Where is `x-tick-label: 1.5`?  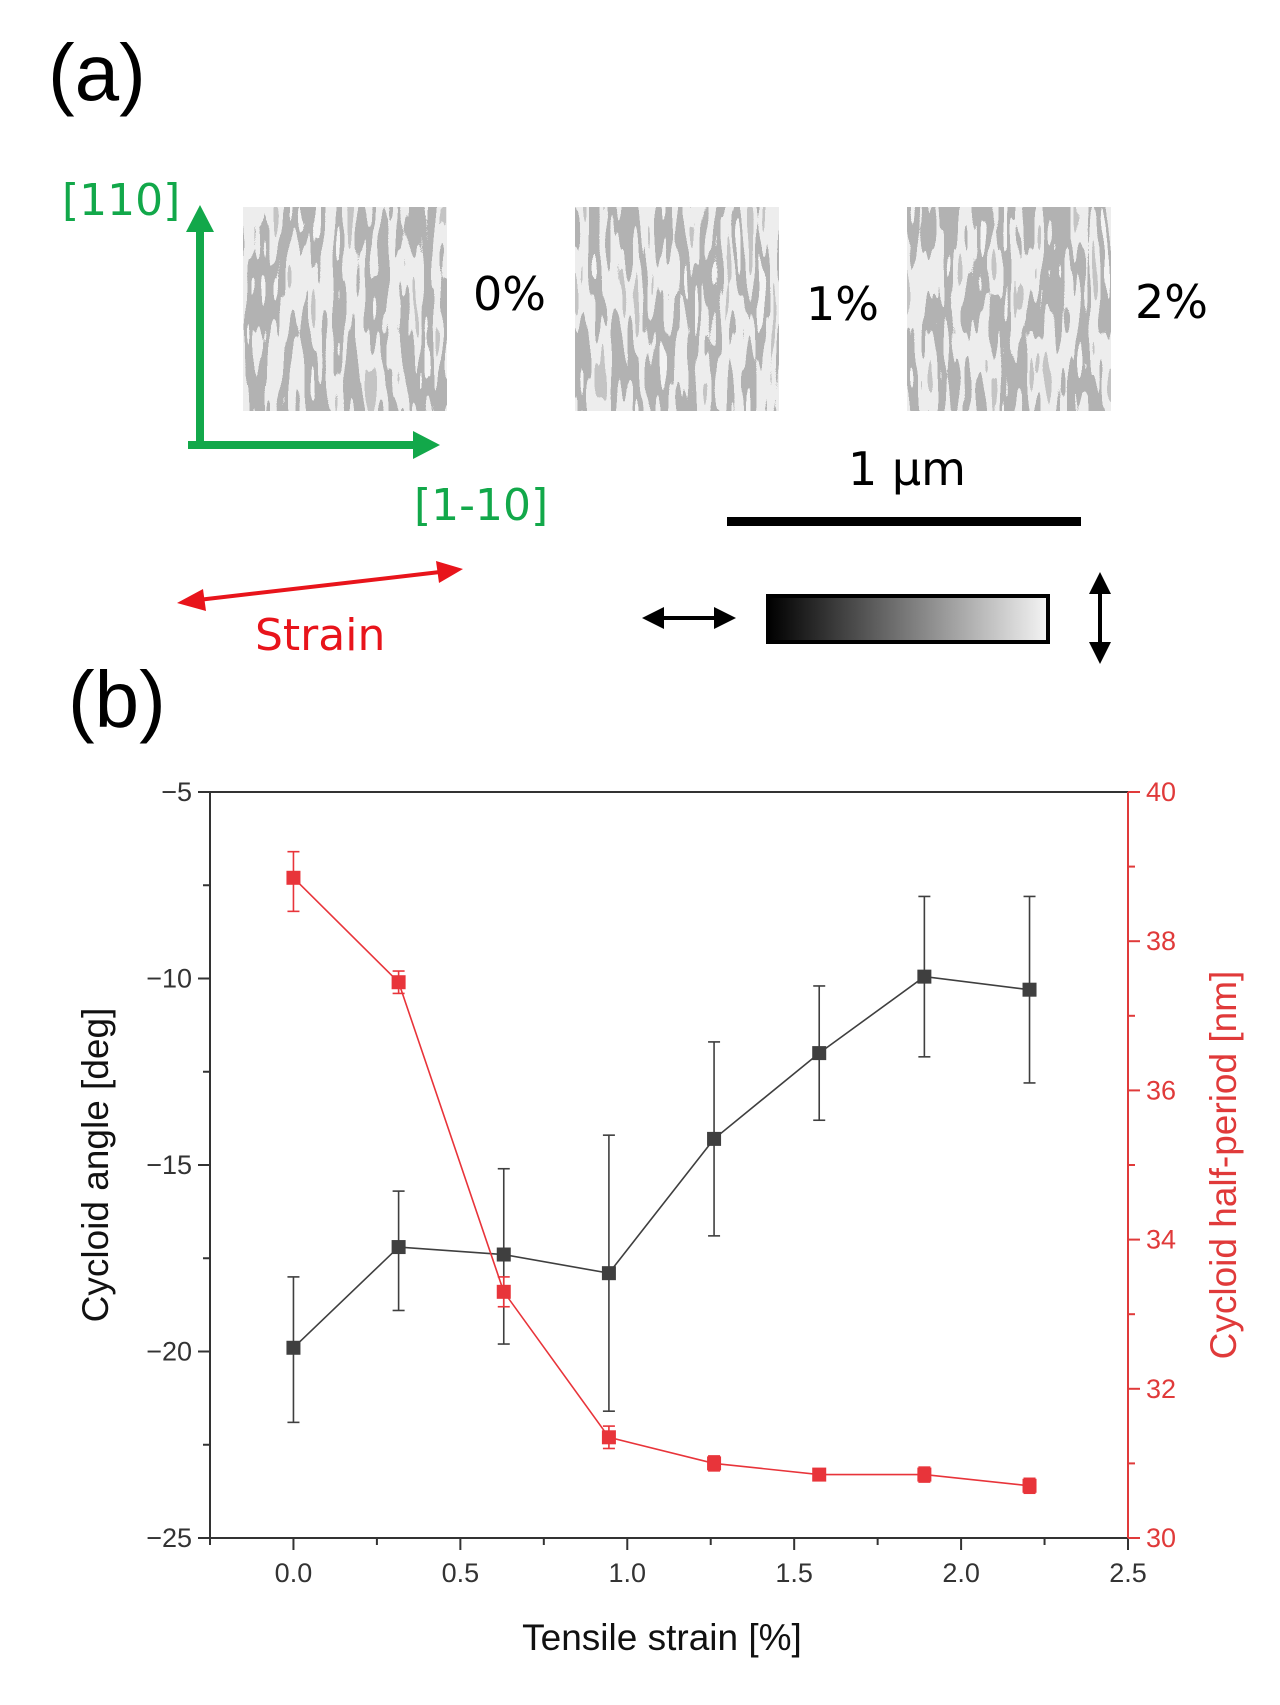 x-tick-label: 1.5 is located at coordinates (794, 1573).